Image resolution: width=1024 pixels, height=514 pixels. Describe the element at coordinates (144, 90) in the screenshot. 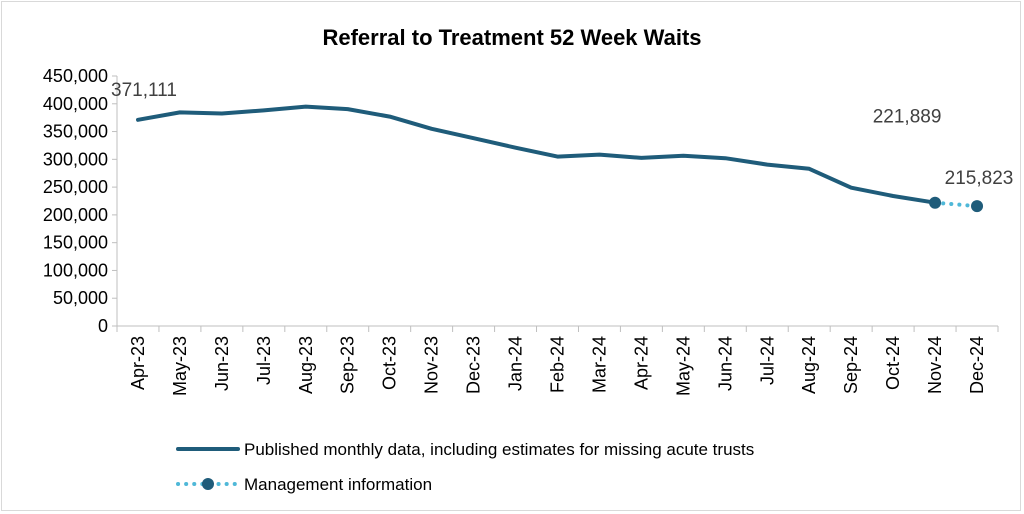

I see `data-label: 371,111` at that location.